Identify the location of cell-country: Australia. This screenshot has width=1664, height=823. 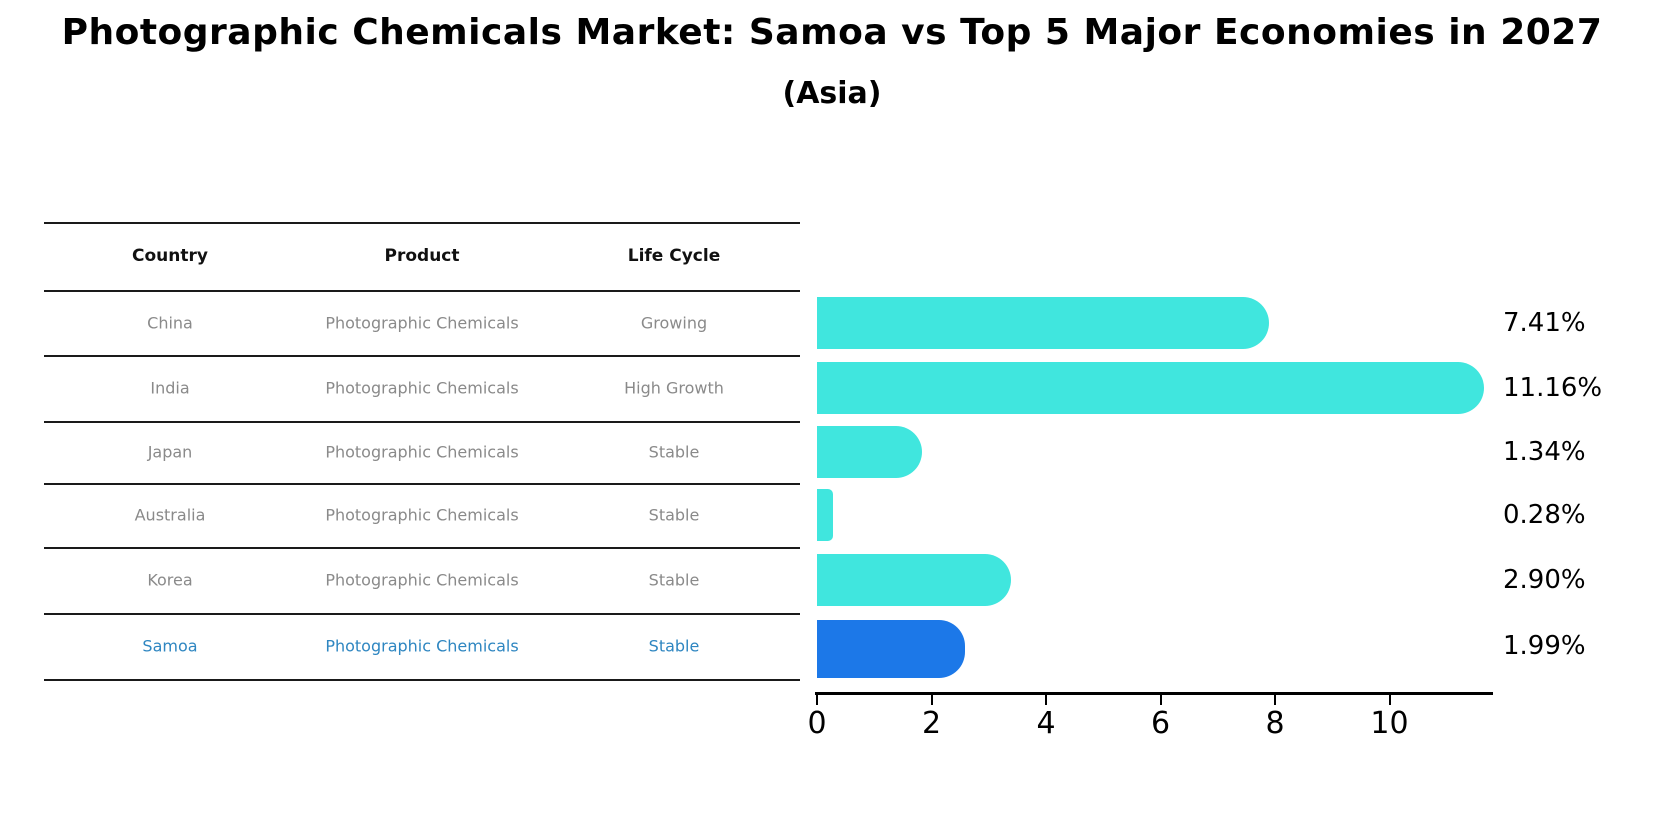
(170, 515).